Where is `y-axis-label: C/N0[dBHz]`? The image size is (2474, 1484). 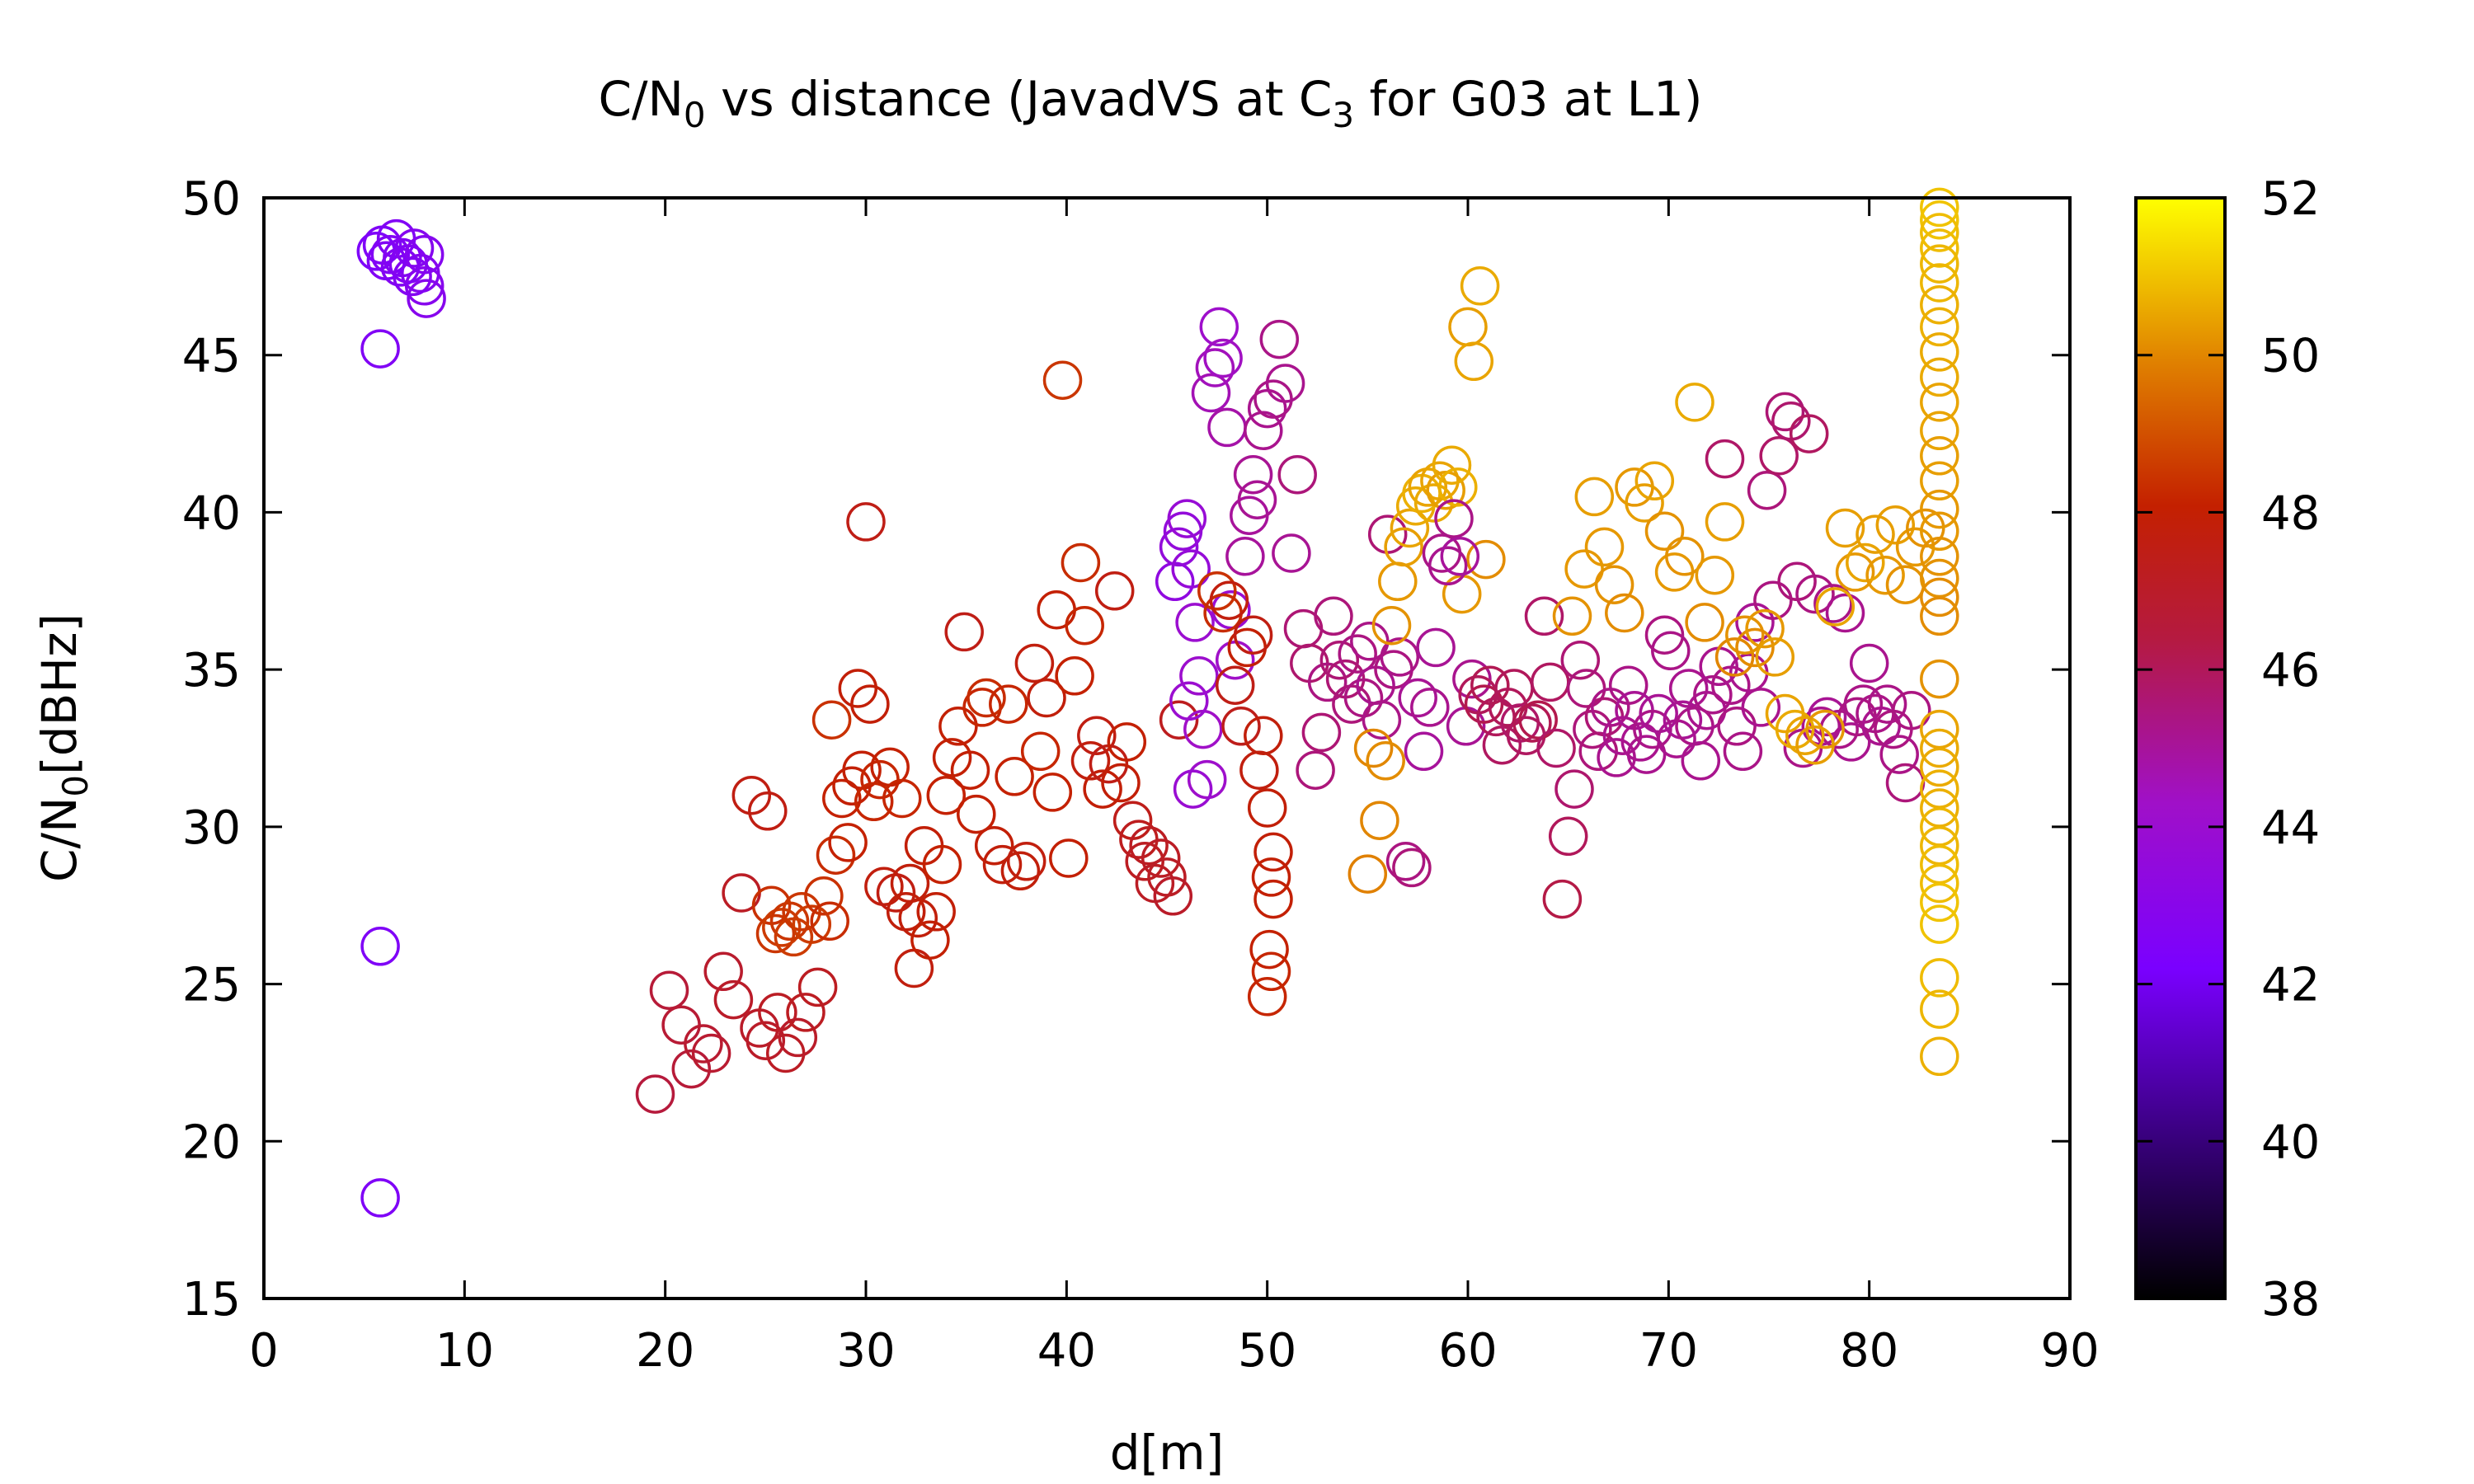
y-axis-label: C/N0[dBHz] is located at coordinates (63, 747).